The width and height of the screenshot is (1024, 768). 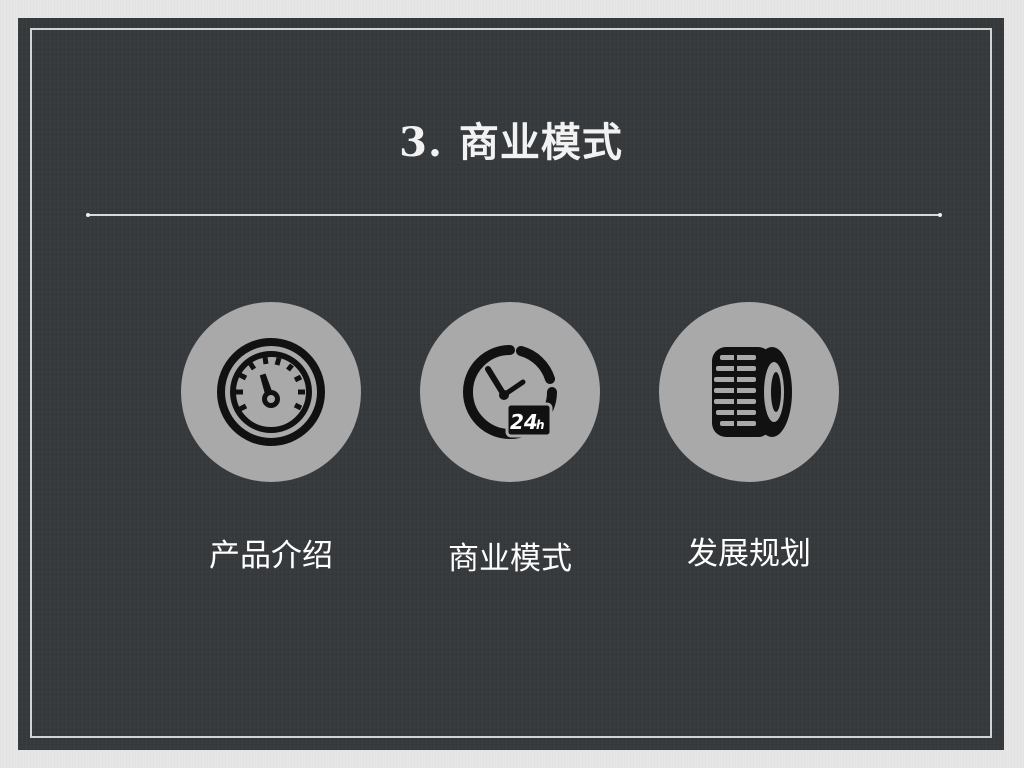 What do you see at coordinates (540, 142) in the screenshot?
I see `title-text: 商业模式` at bounding box center [540, 142].